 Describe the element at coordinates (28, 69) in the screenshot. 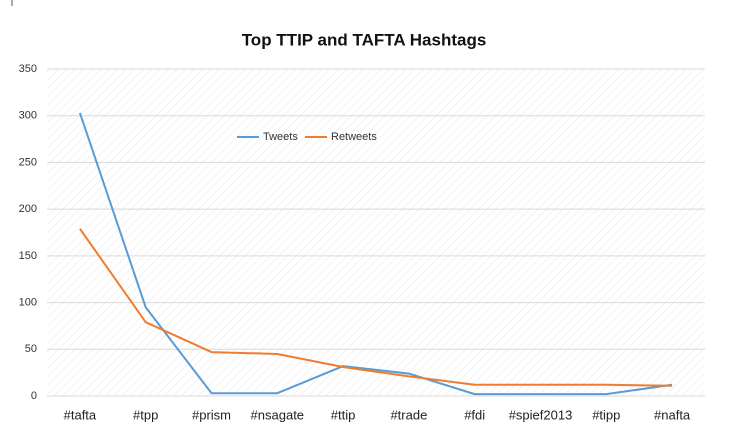

I see `y-tick-label: 350` at that location.